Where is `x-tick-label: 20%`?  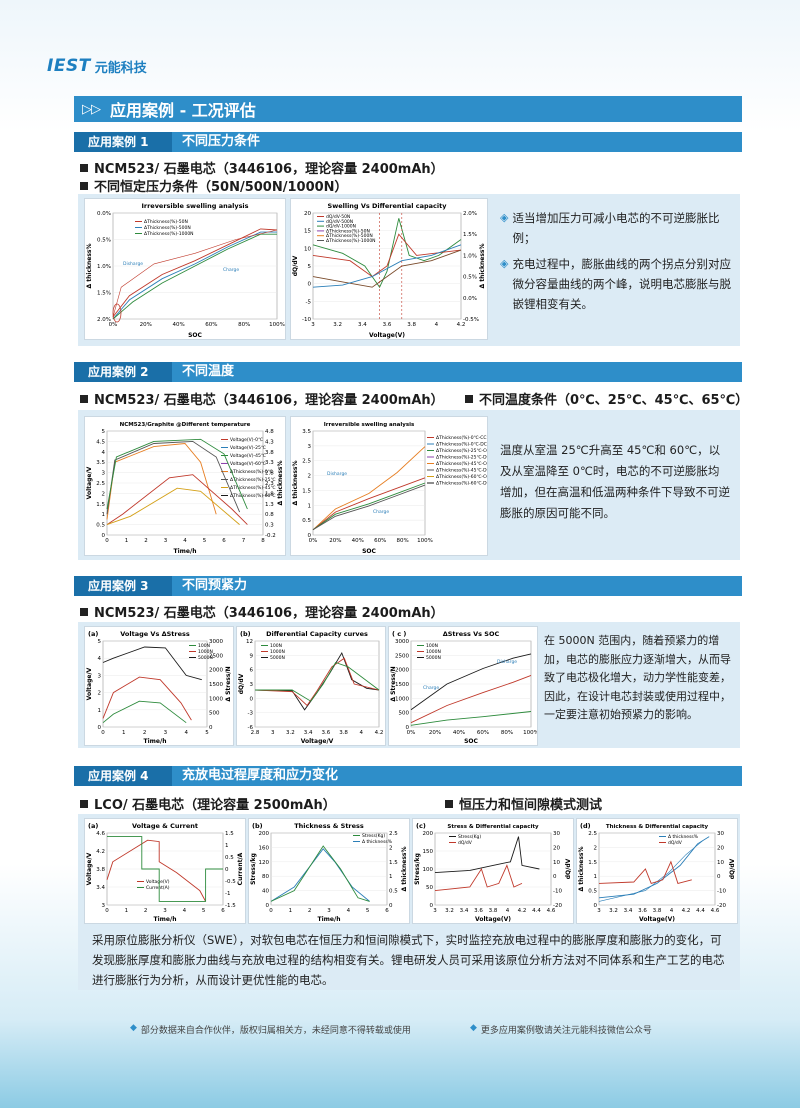
x-tick-label: 20% is located at coordinates (335, 541).